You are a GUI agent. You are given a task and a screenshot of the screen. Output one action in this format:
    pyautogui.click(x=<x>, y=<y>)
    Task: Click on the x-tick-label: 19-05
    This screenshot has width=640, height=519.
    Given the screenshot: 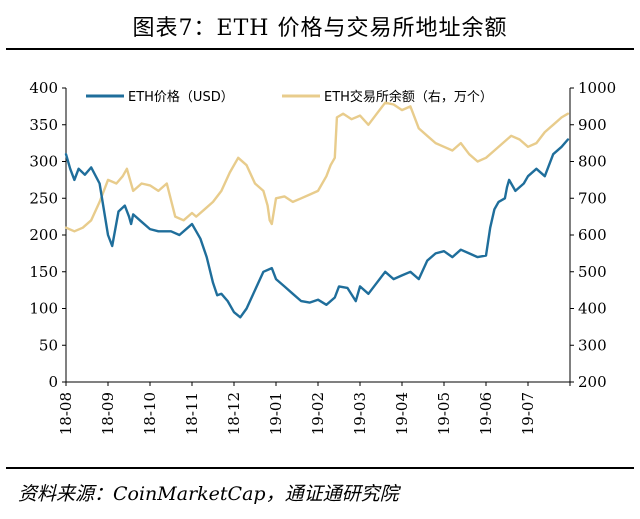 What is the action you would take?
    pyautogui.click(x=444, y=413)
    